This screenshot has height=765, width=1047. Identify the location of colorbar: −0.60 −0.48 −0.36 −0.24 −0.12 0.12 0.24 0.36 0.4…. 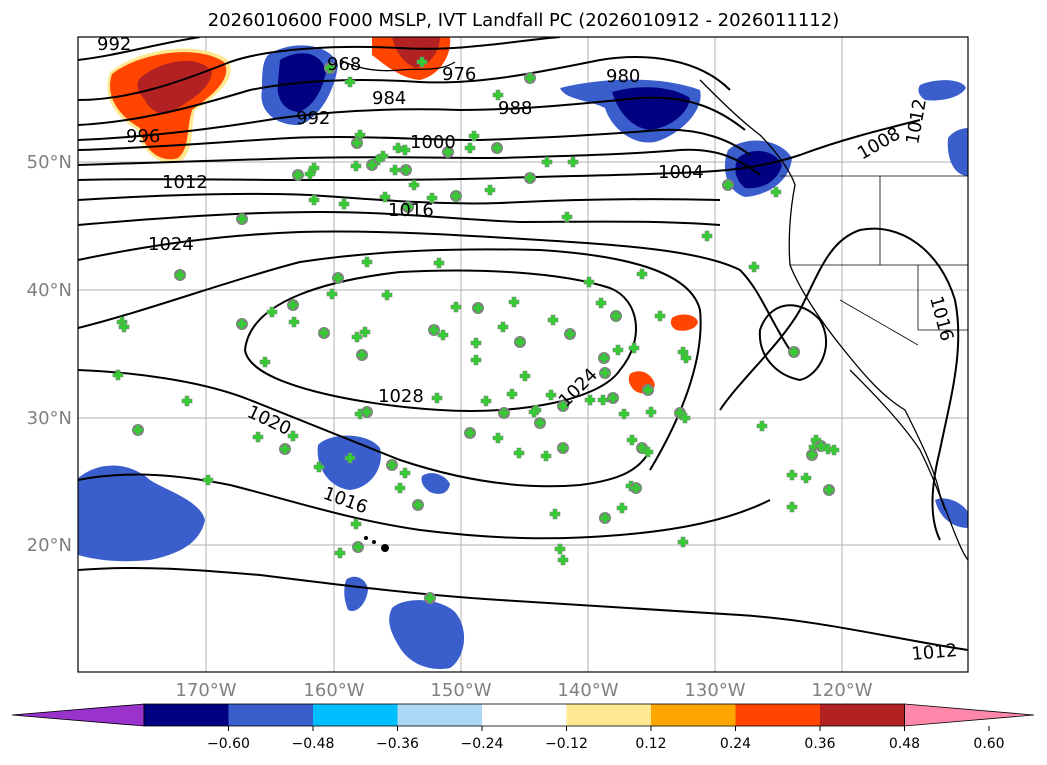
(523, 727).